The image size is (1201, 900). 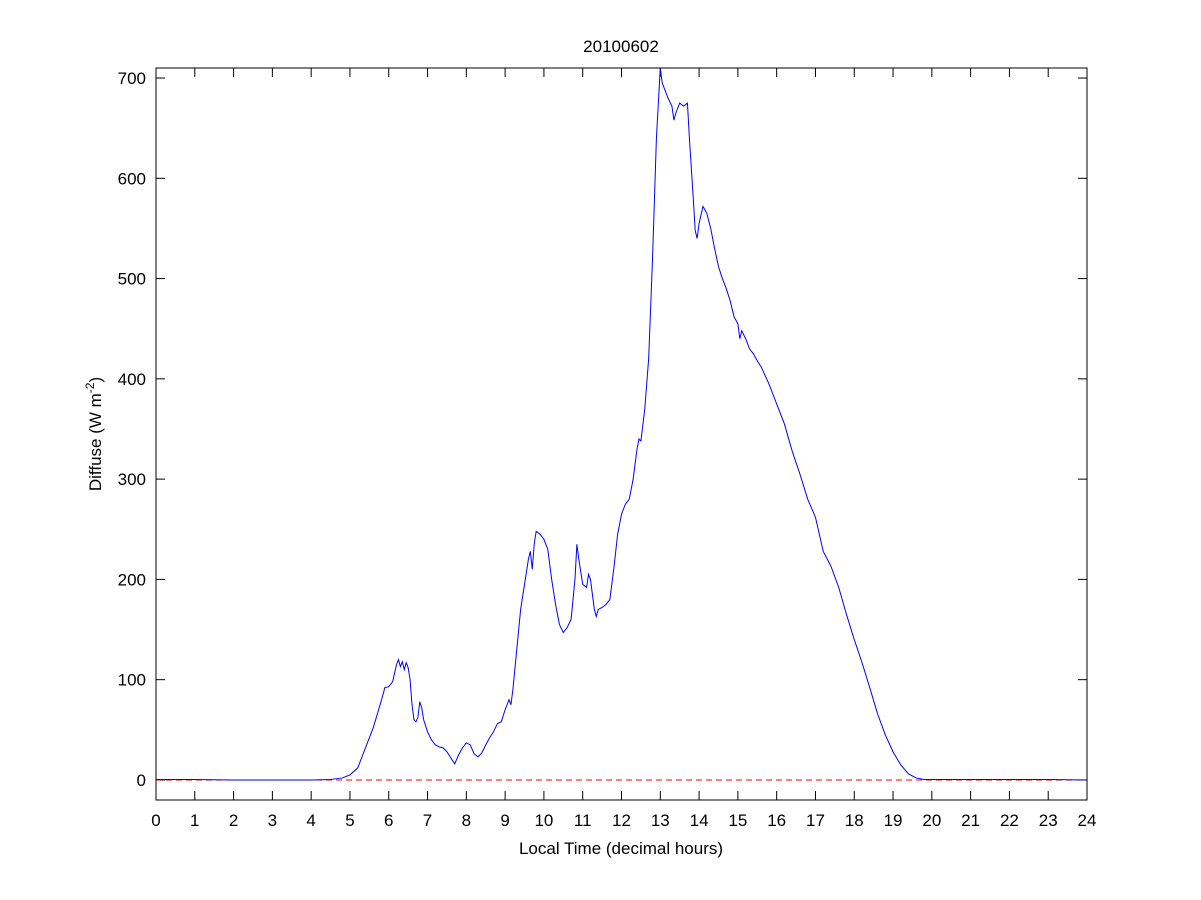 What do you see at coordinates (90, 387) in the screenshot?
I see `y-label-superscript: -2` at bounding box center [90, 387].